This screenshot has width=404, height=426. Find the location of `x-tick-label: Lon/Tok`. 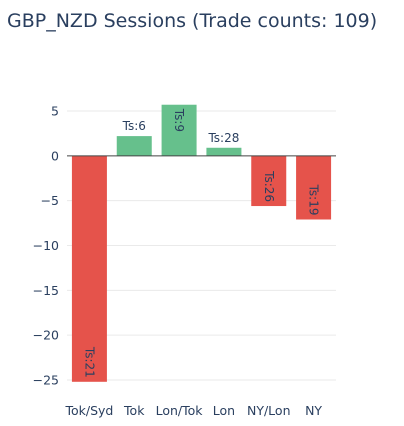

x-tick-label: Lon/Tok is located at coordinates (180, 410).